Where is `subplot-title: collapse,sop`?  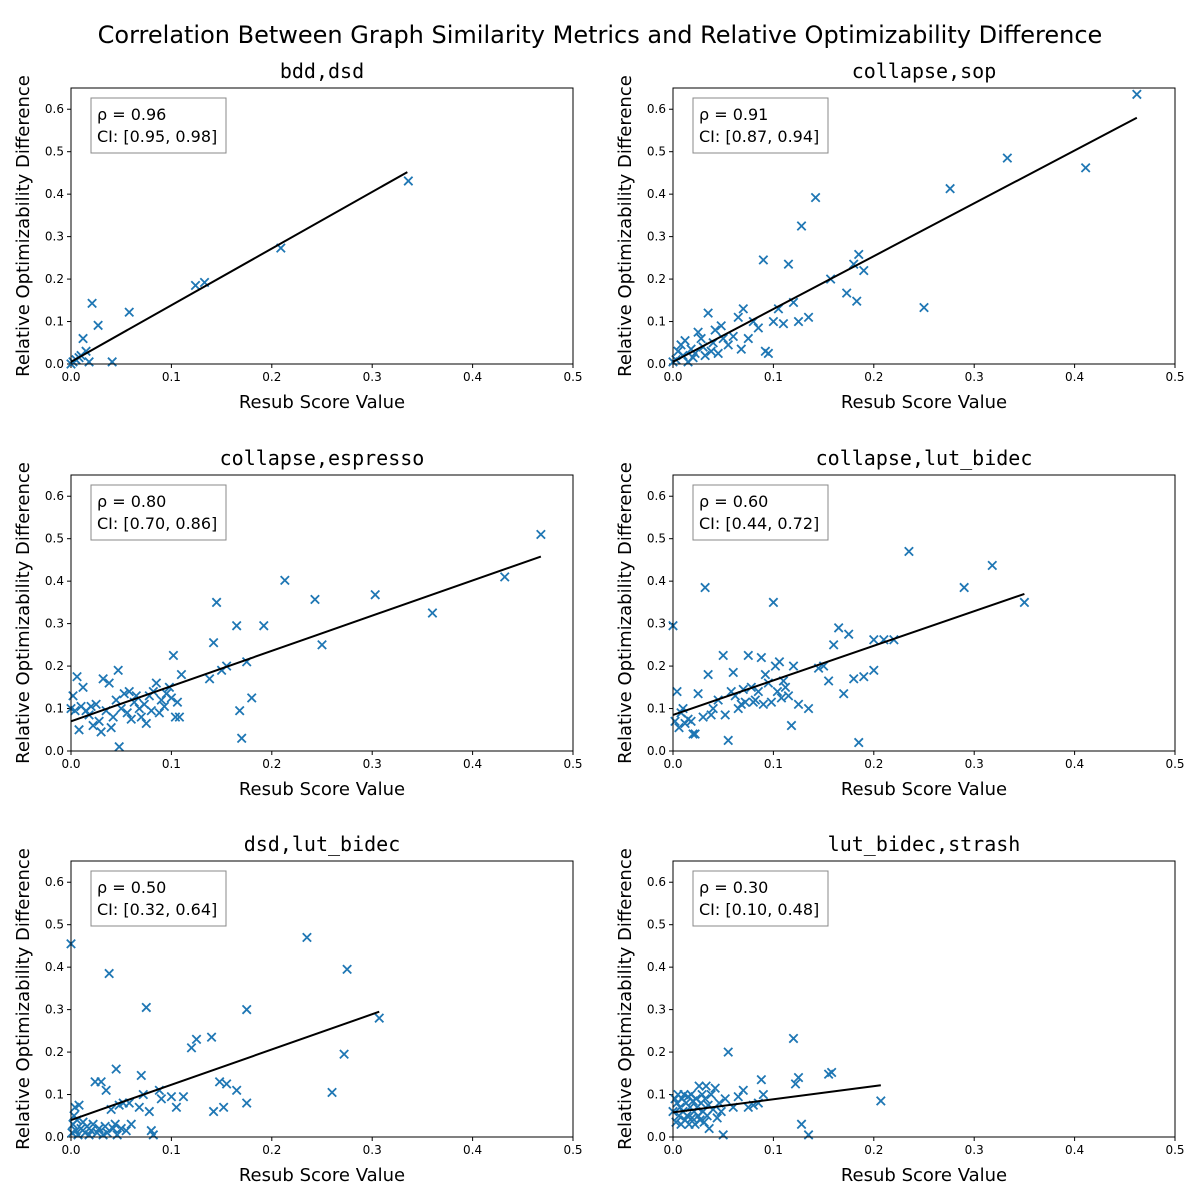
subplot-title: collapse,sop is located at coordinates (924, 71).